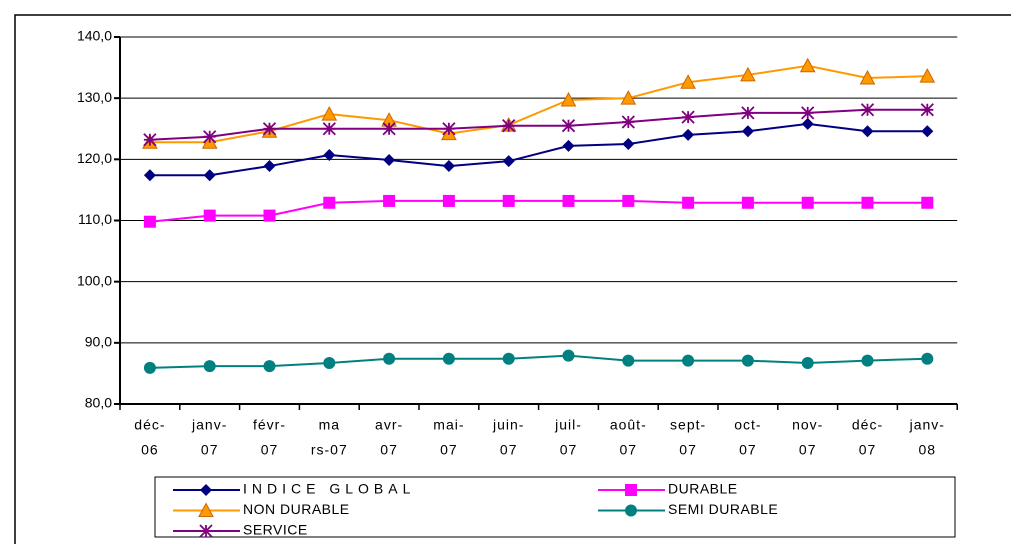 Image resolution: width=1011 pixels, height=544 pixels. I want to click on x-tick-label: août-, so click(628, 425).